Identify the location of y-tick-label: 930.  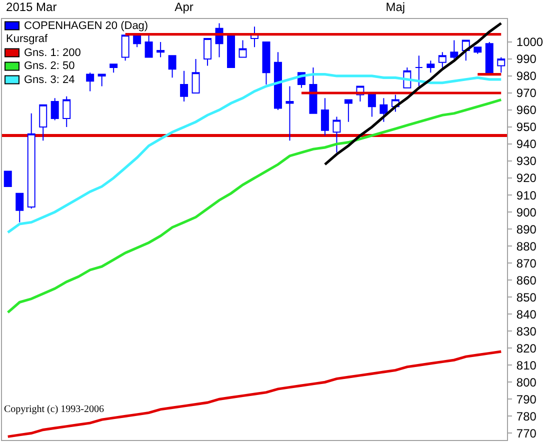
(526, 161).